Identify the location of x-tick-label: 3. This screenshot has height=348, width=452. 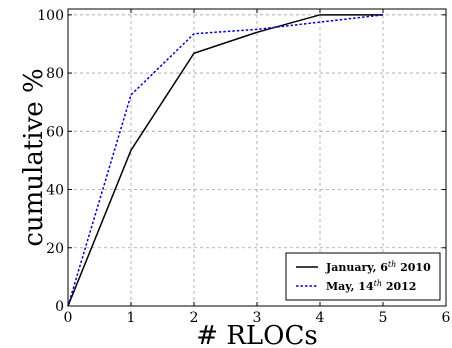
(257, 318).